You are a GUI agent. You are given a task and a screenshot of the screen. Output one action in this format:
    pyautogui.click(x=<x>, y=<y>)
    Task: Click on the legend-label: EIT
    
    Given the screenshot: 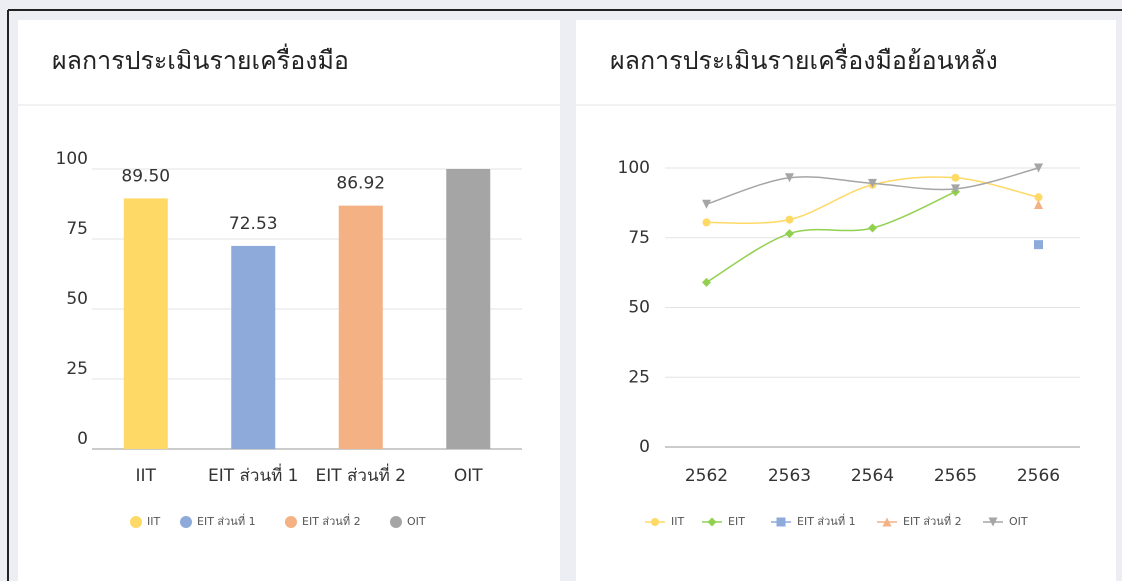 What is the action you would take?
    pyautogui.click(x=736, y=521)
    